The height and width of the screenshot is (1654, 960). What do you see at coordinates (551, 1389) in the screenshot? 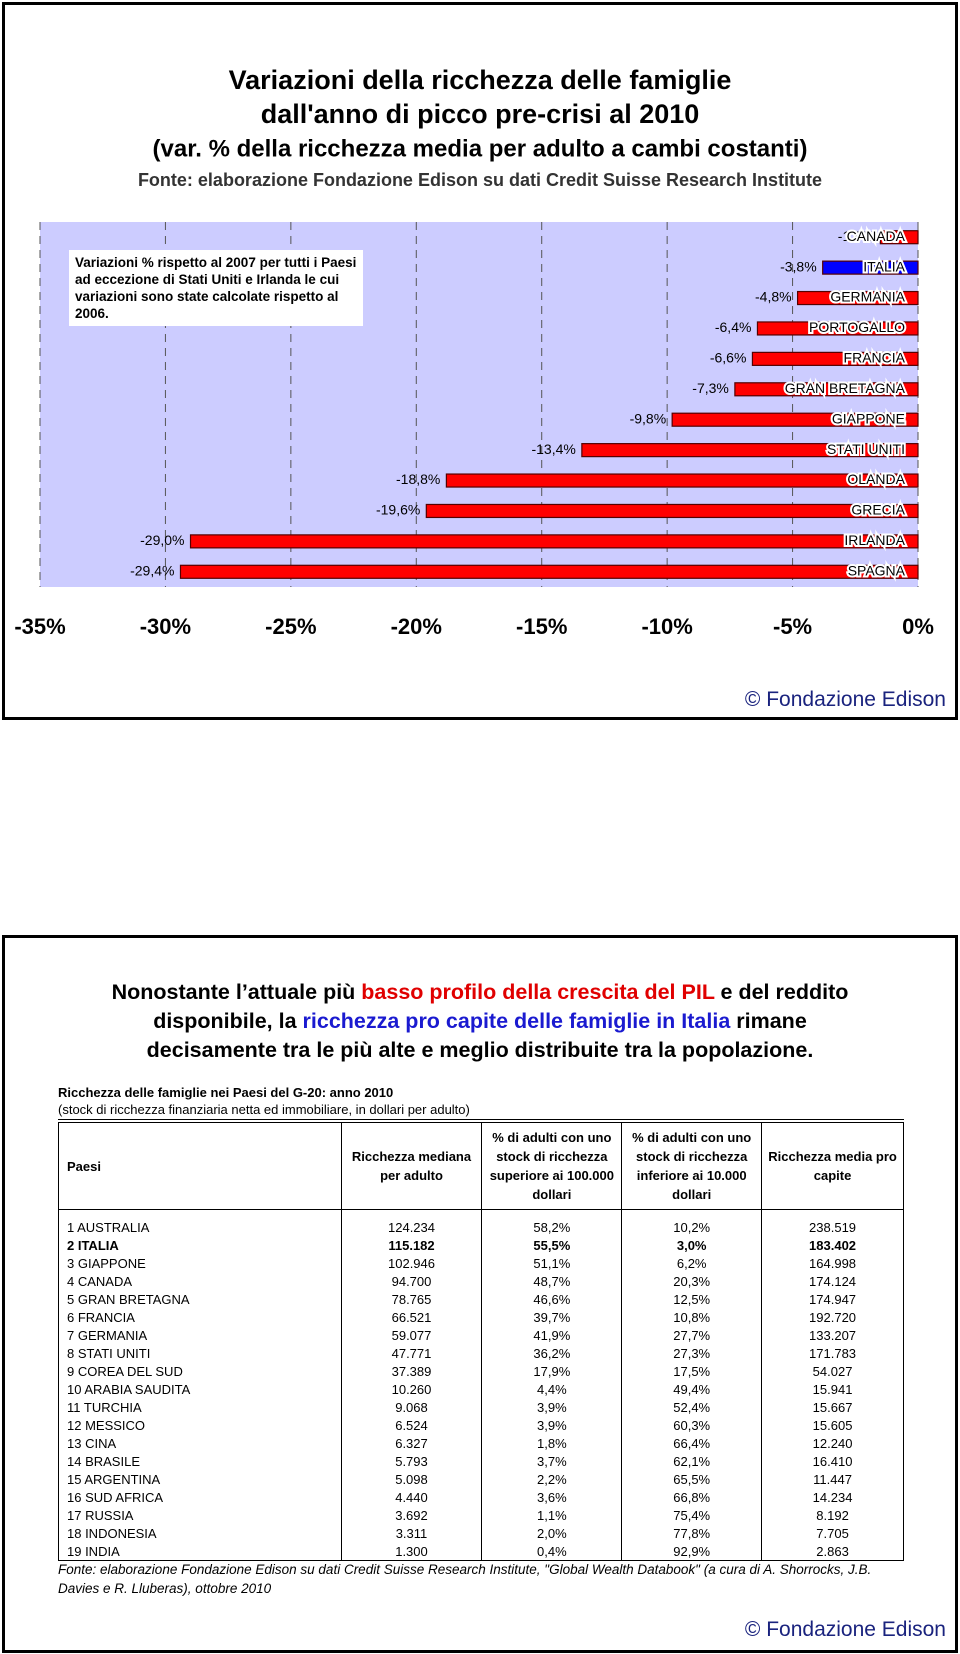
I see `table-cell: 4,4%` at bounding box center [551, 1389].